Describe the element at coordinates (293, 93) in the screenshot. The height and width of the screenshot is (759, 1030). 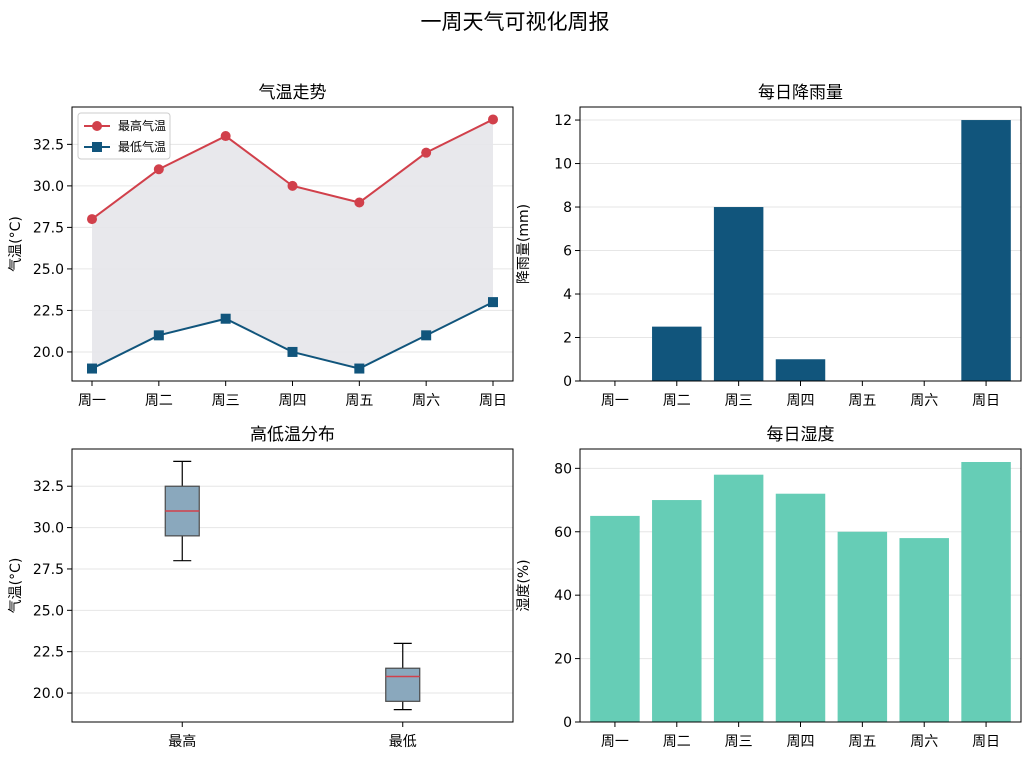
I see `chart-title: 气温走势` at that location.